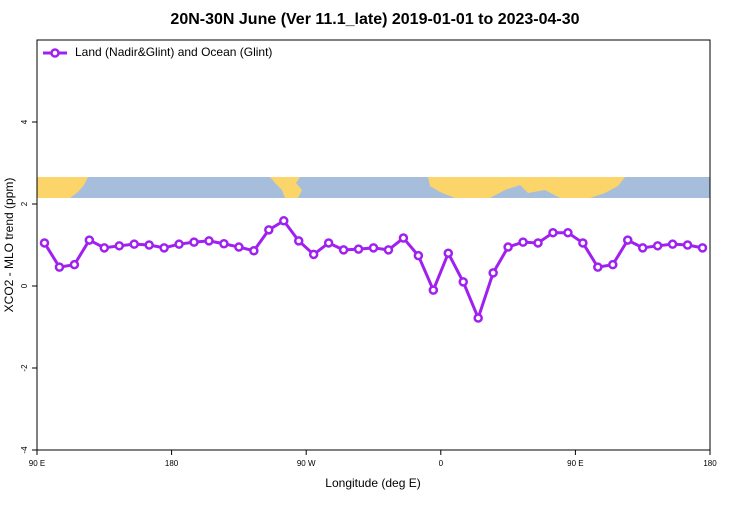 The image size is (750, 505). What do you see at coordinates (441, 463) in the screenshot?
I see `x-tick-label: 0` at bounding box center [441, 463].